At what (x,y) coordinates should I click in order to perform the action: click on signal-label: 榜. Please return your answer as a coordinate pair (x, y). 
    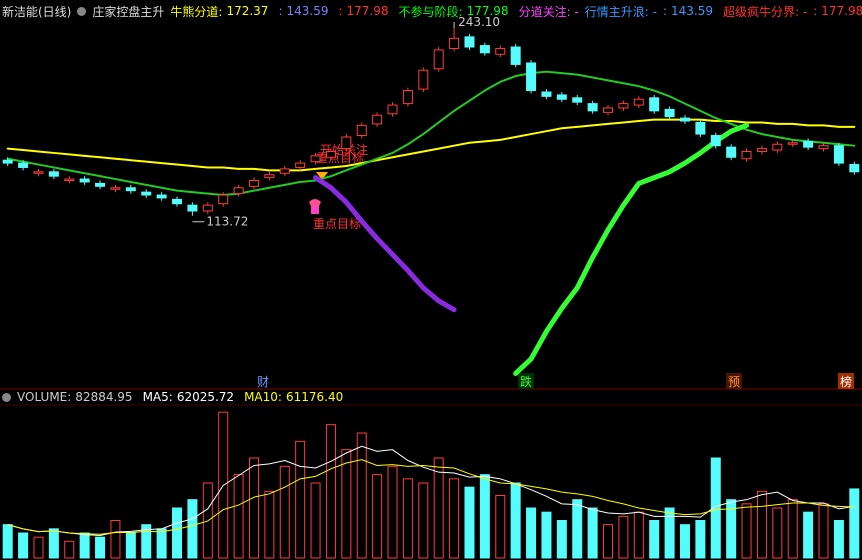
    Looking at the image, I should click on (846, 381).